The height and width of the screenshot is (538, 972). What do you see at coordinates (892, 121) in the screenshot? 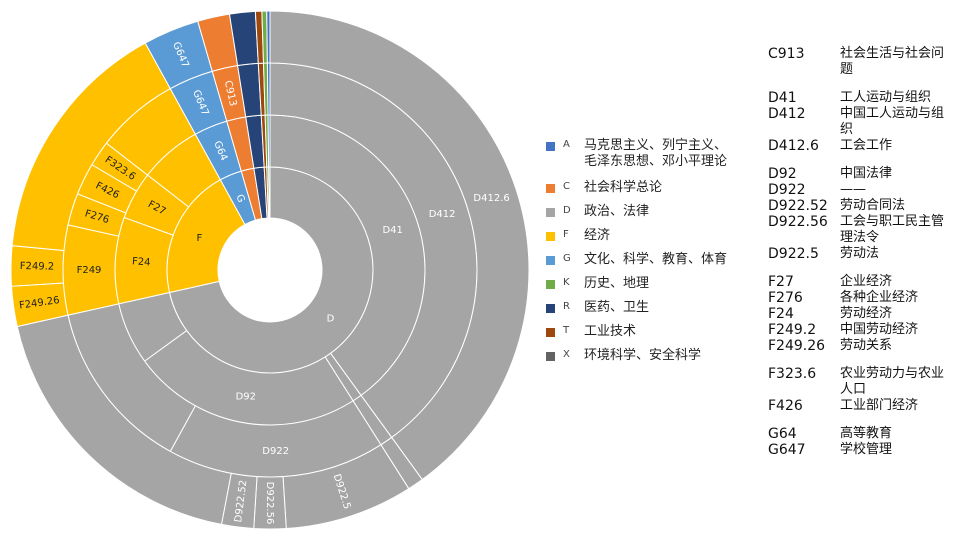
I see `class-description: 中国工人运动与组织` at bounding box center [892, 121].